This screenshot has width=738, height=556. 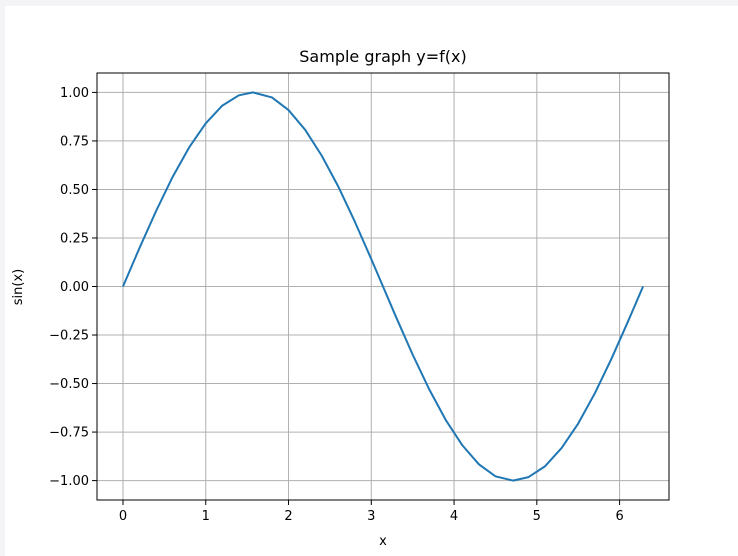 I want to click on x-axis-label: x, so click(x=383, y=541).